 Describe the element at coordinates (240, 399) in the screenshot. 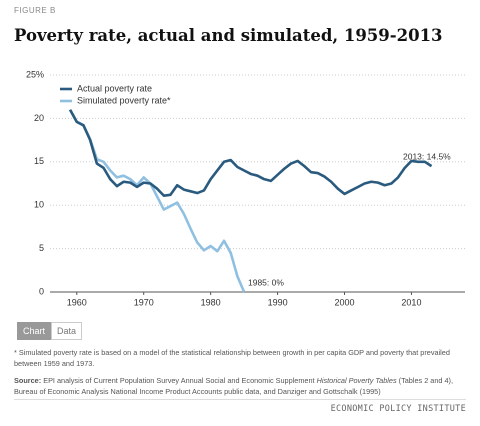

I see `divider` at that location.